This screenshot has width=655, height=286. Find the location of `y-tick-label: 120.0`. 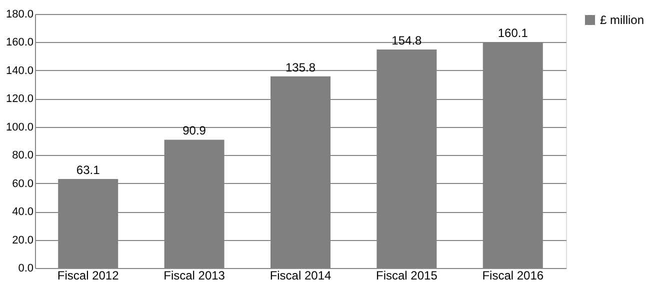

y-tick-label: 120.0 is located at coordinates (20, 99).